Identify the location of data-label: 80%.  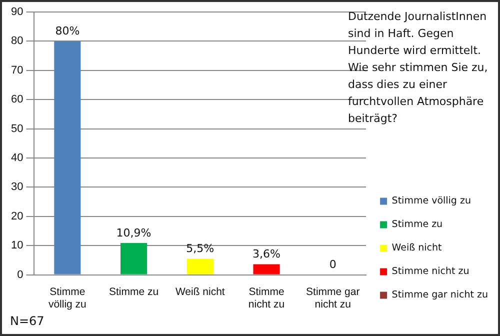
(67, 31).